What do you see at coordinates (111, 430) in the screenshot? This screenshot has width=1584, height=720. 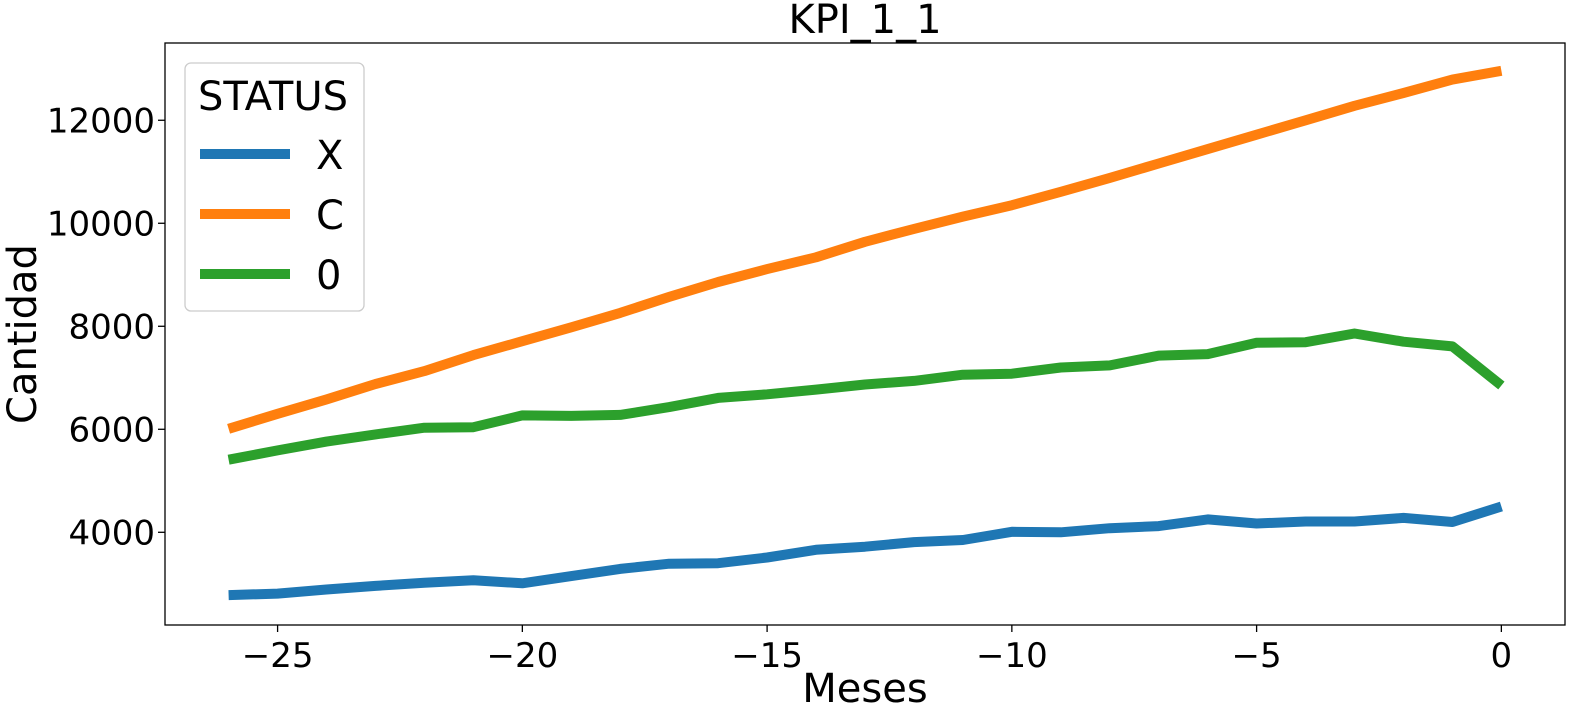 I see `y-tick-label: 6000` at bounding box center [111, 430].